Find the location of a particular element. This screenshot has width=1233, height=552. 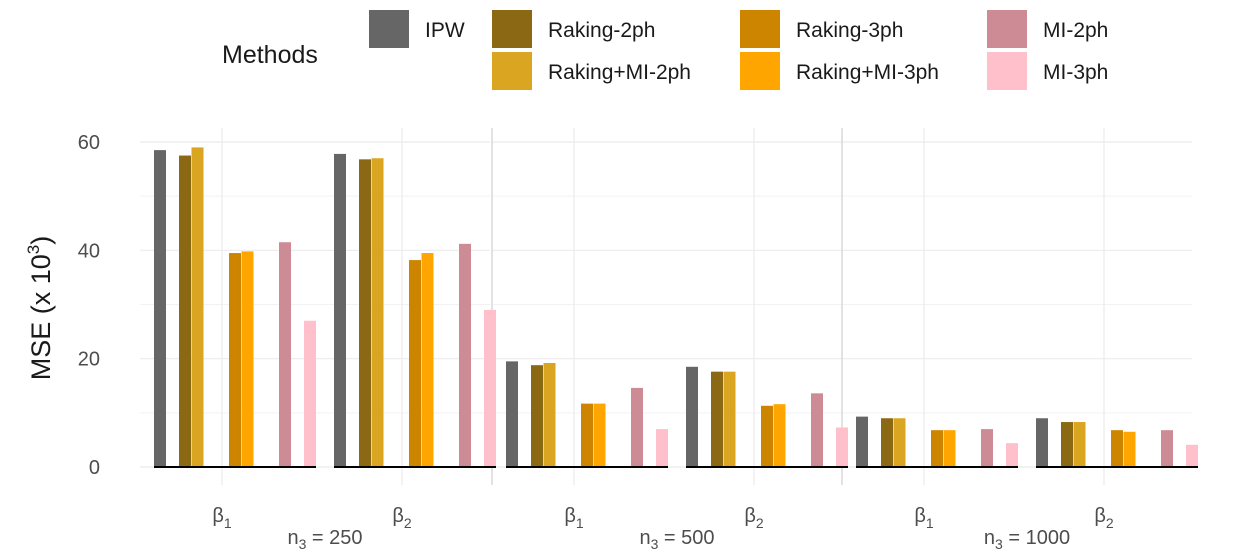

y-tick-label: 40 is located at coordinates (89, 251).